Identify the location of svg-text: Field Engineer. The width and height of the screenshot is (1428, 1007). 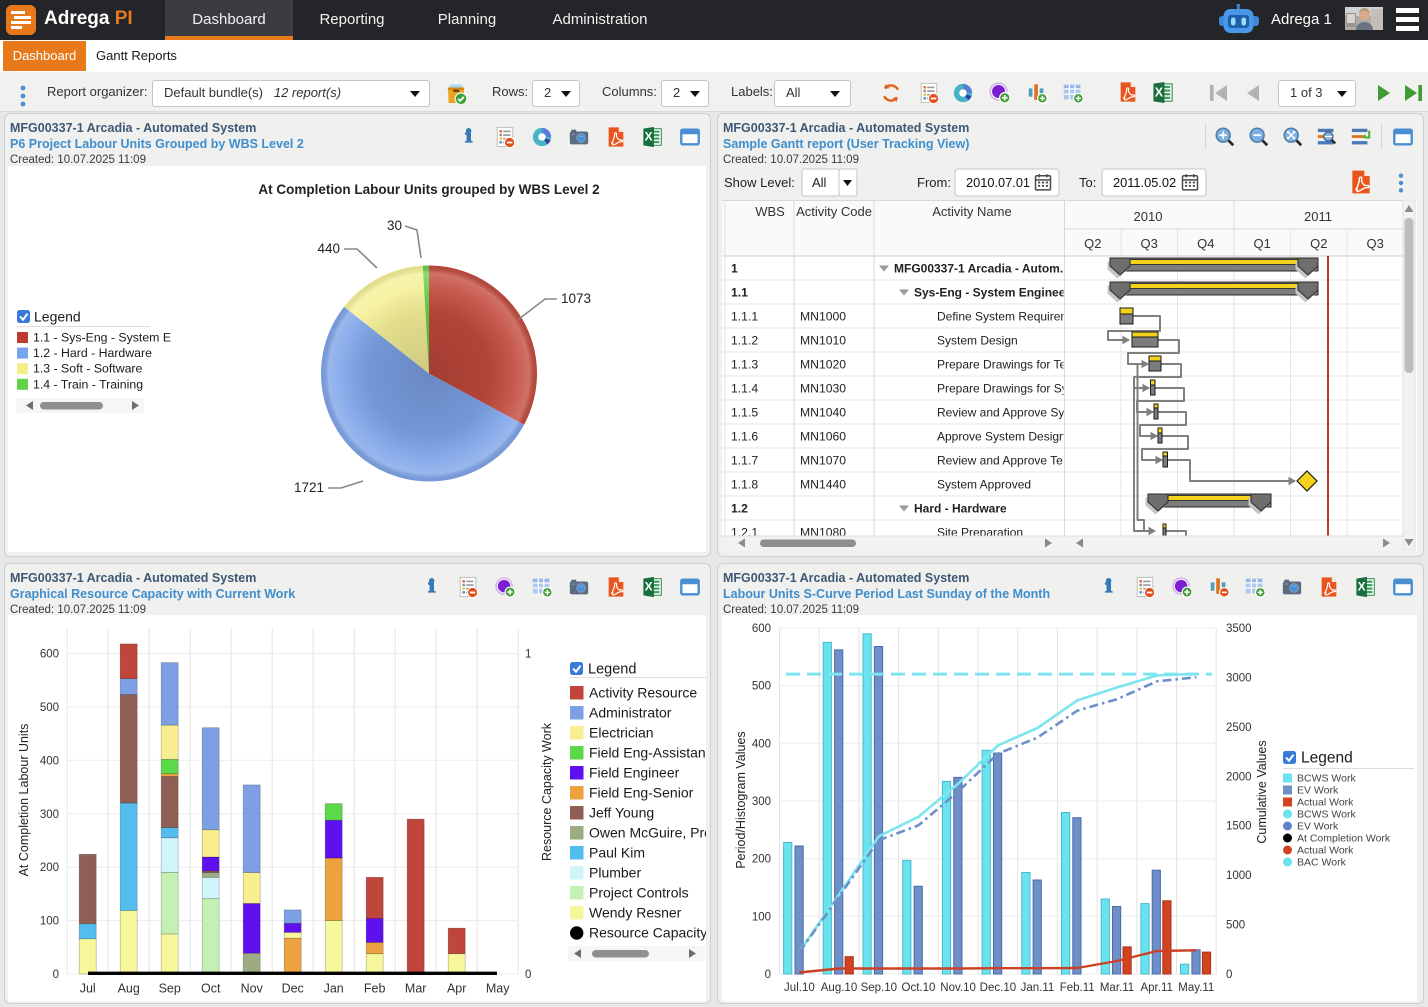
(634, 773).